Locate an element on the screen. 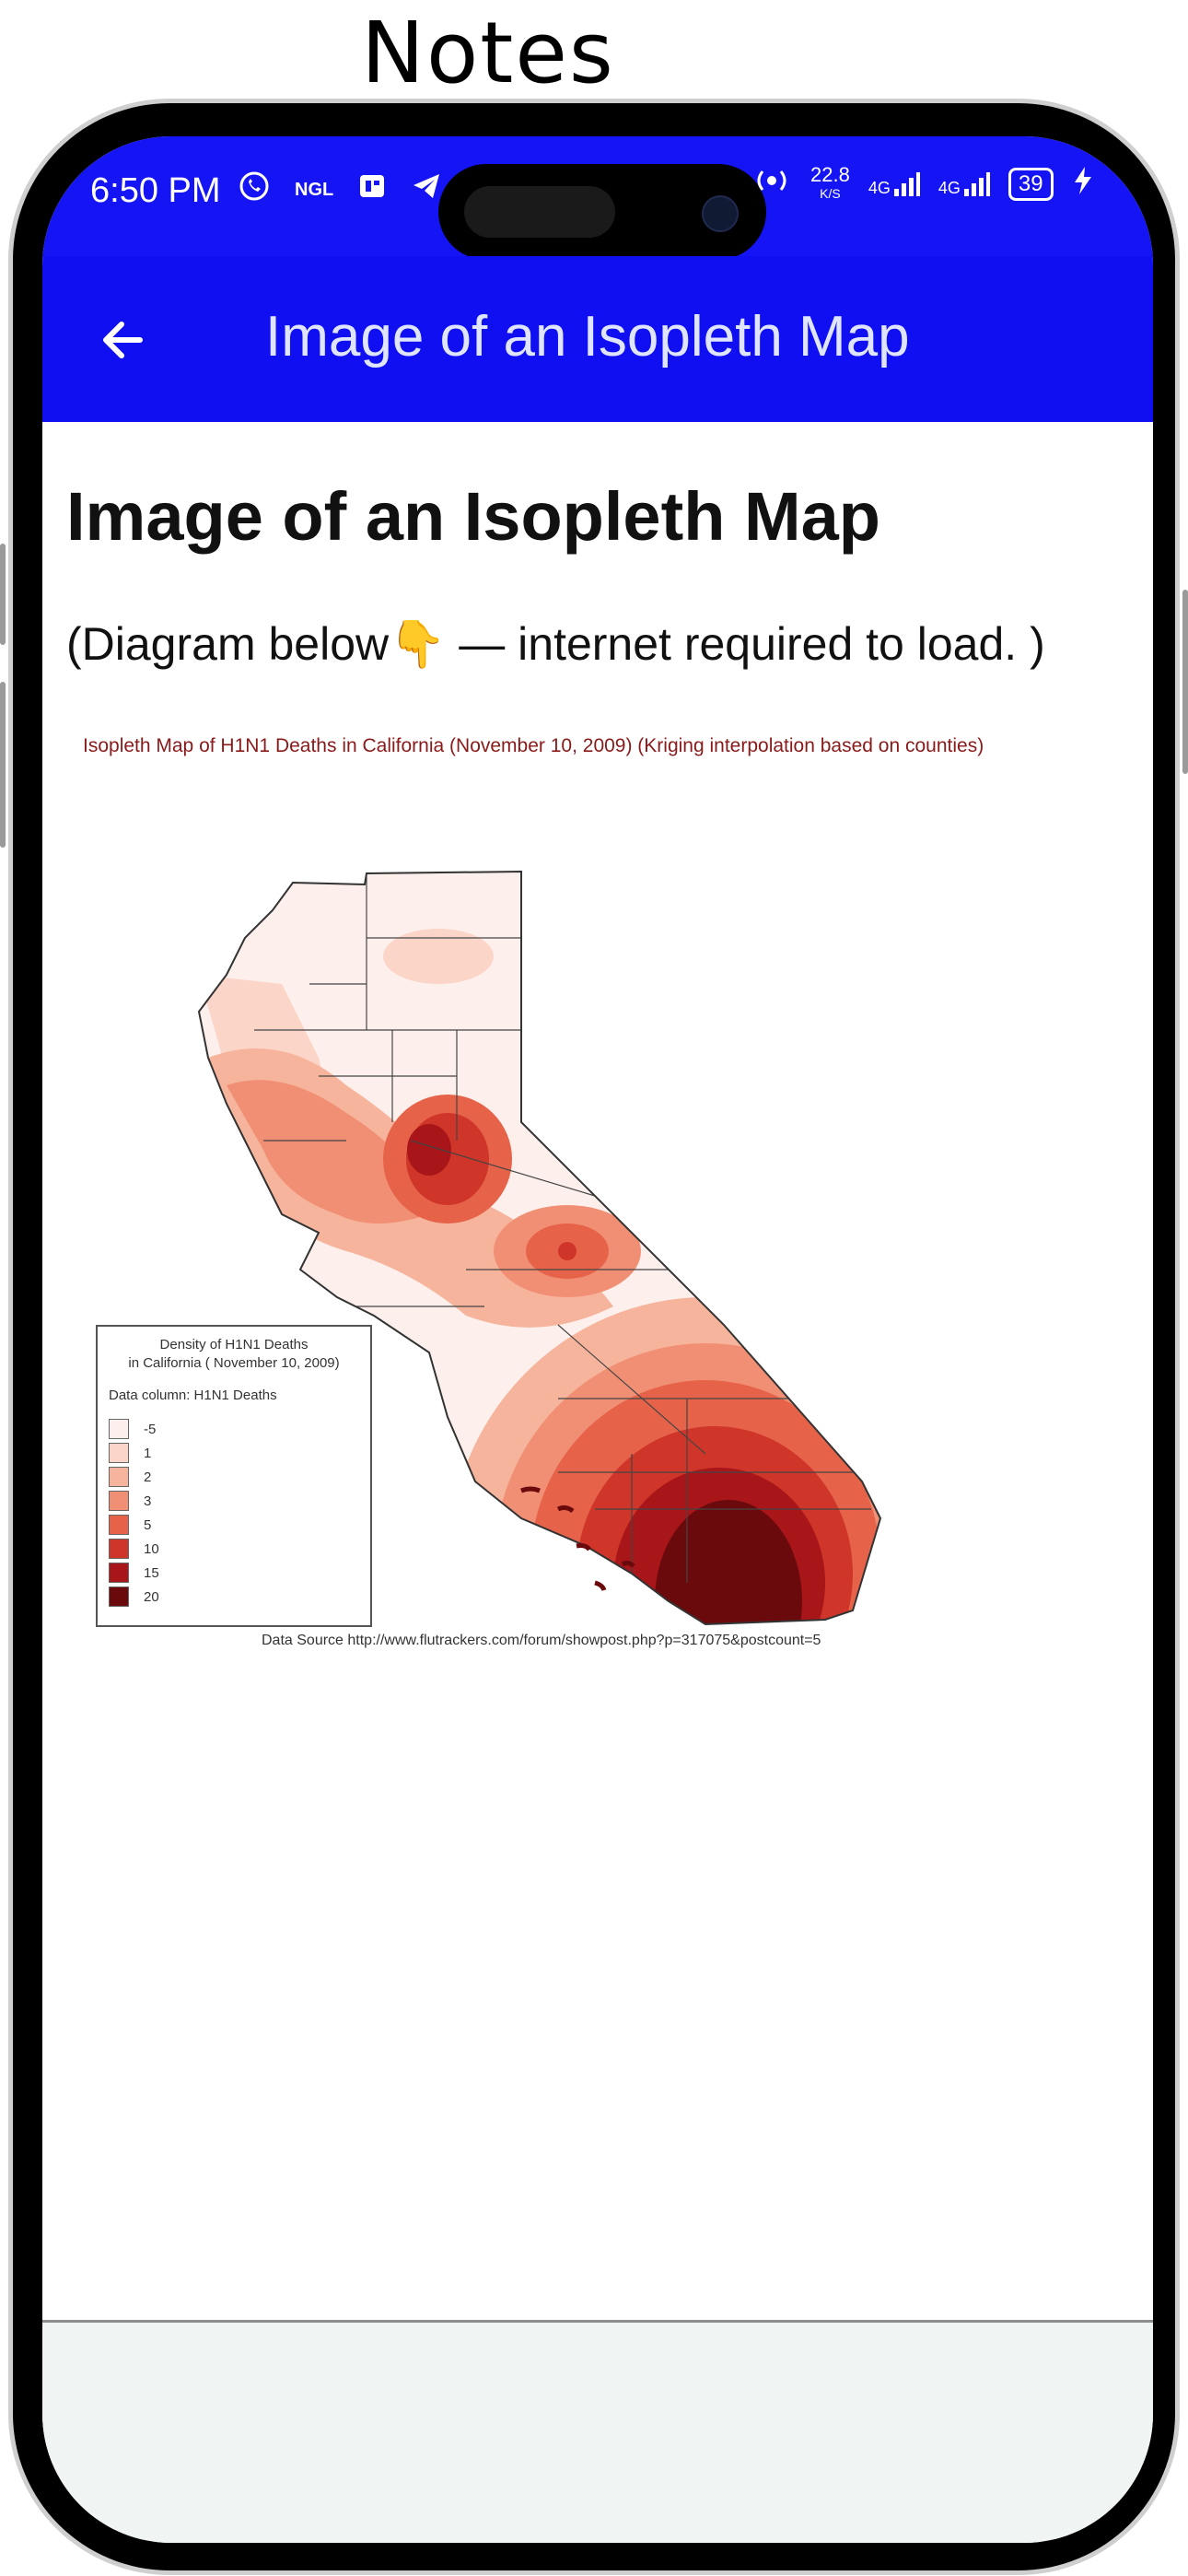 This screenshot has width=1188, height=2576. status-bar: 6:50 PM NGL 22.8 K/S is located at coordinates (597, 198).